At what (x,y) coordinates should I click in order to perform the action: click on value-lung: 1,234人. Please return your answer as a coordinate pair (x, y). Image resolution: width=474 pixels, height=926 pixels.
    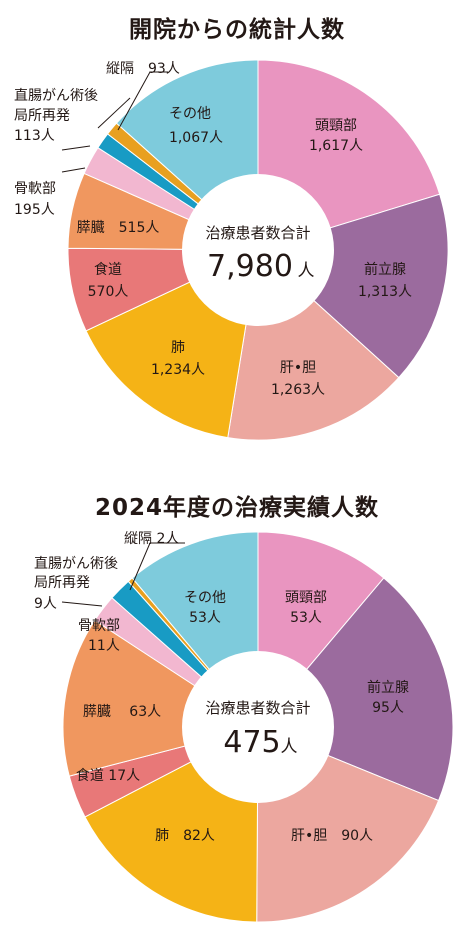
    Looking at the image, I should click on (178, 370).